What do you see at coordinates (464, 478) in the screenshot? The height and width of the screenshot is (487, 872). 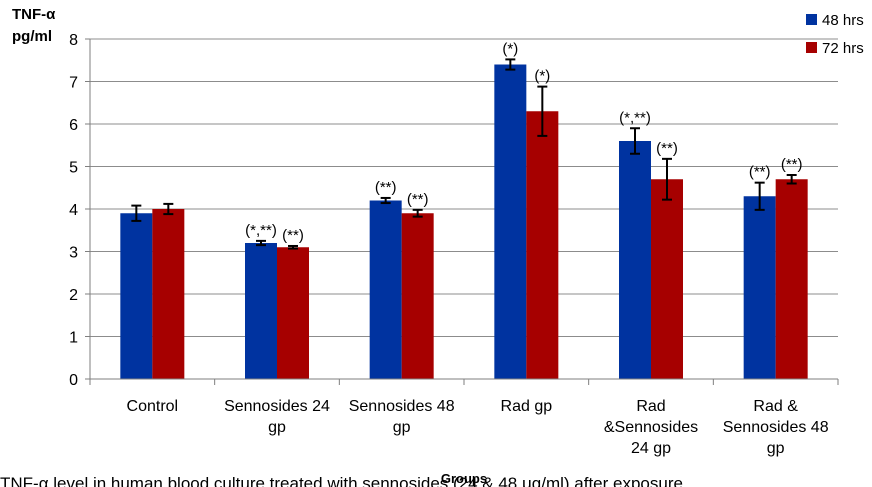 I see `x-axis-label: Groups` at bounding box center [464, 478].